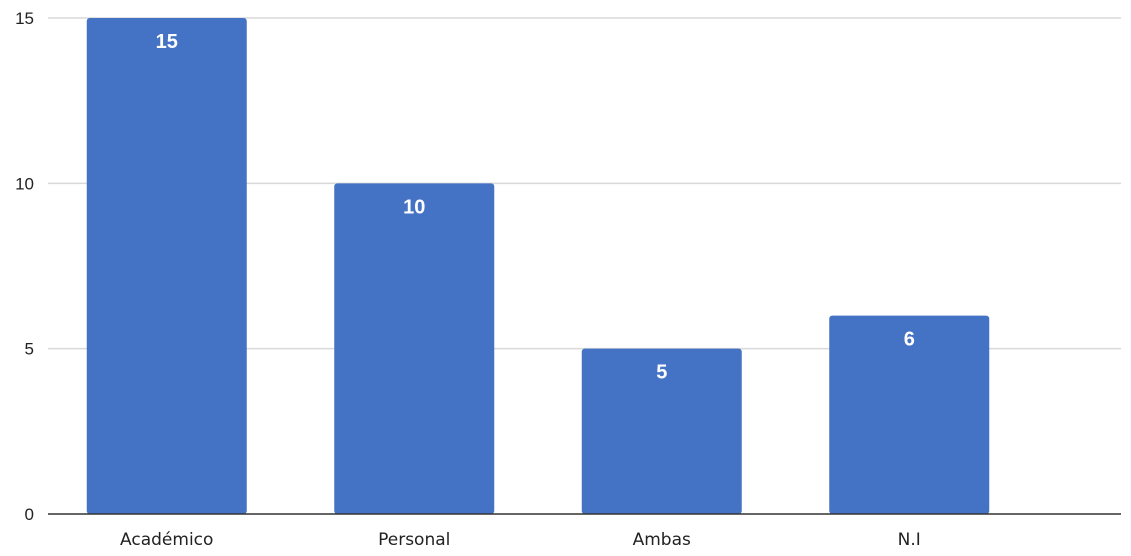  What do you see at coordinates (909, 540) in the screenshot?
I see `x-tick-label: N.I` at bounding box center [909, 540].